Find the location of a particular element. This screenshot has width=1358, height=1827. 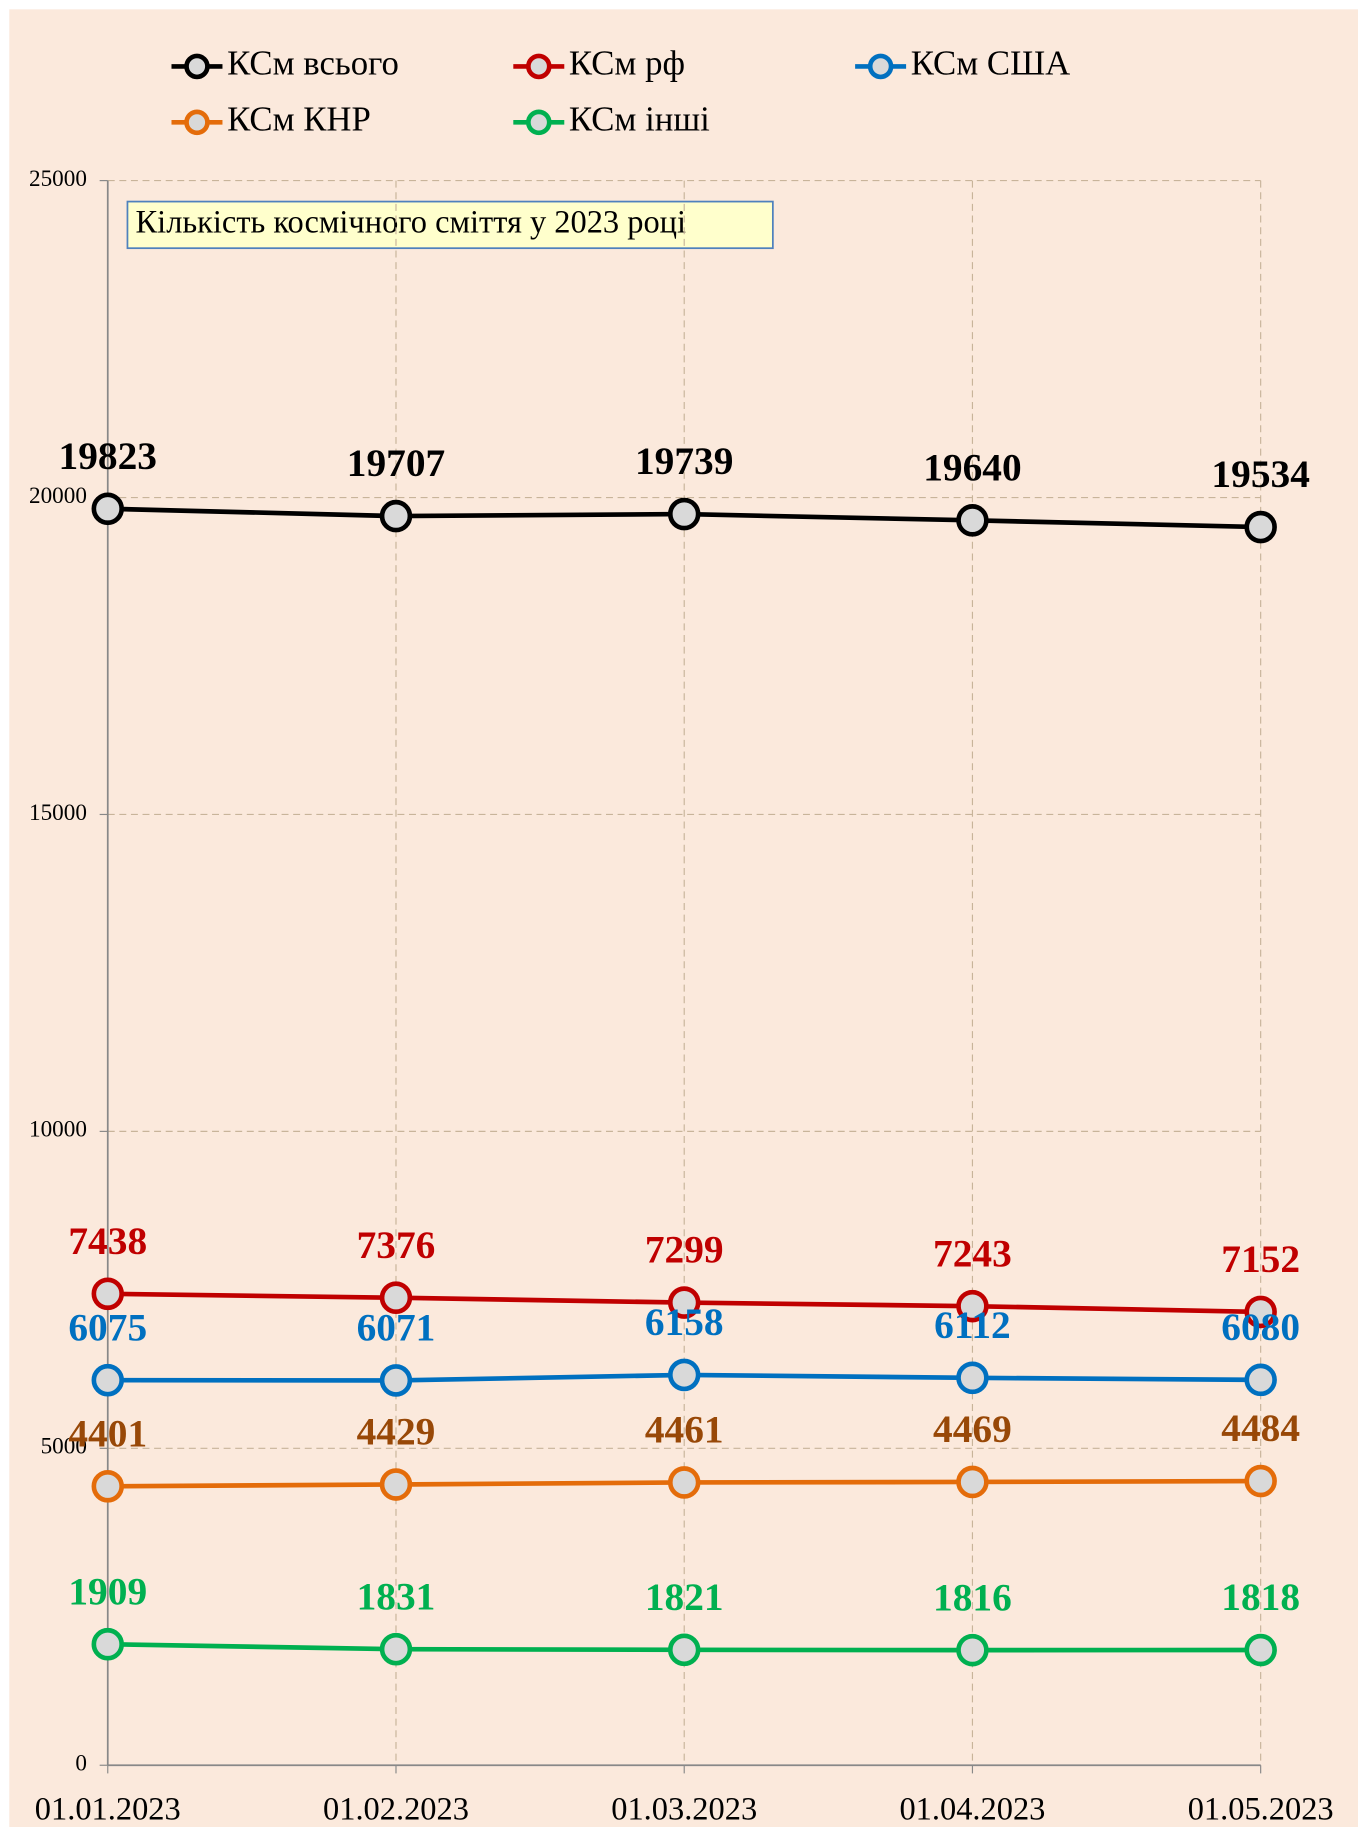

data-label: 4401 is located at coordinates (107, 1433).